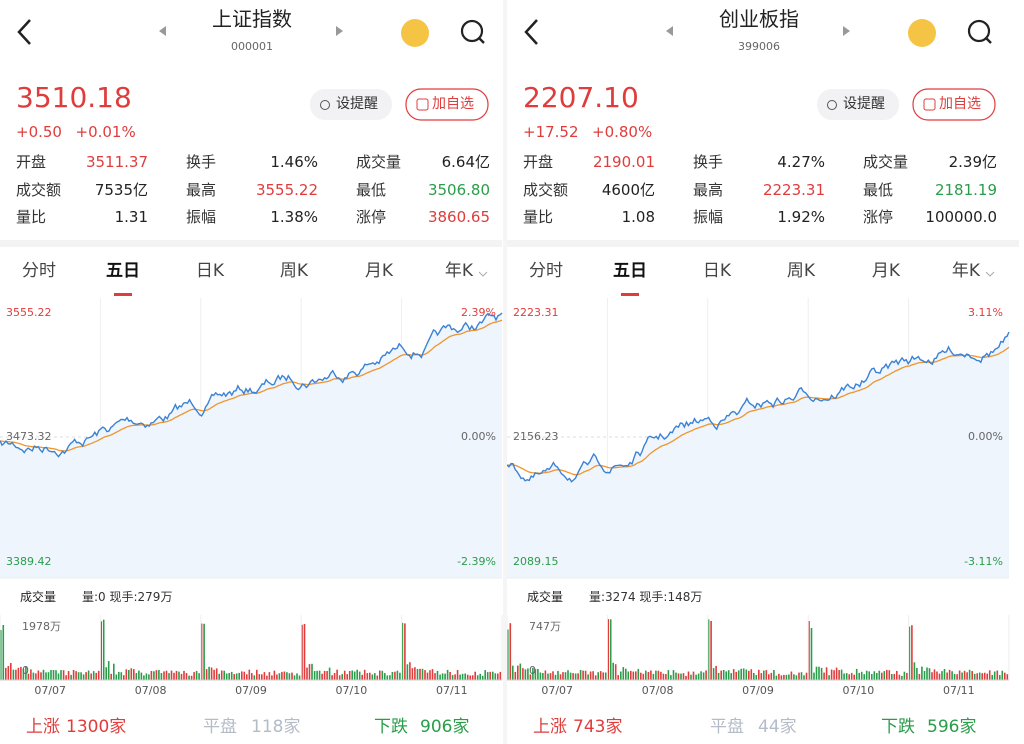  What do you see at coordinates (252, 19) in the screenshot?
I see `index-title: 上证指数` at bounding box center [252, 19].